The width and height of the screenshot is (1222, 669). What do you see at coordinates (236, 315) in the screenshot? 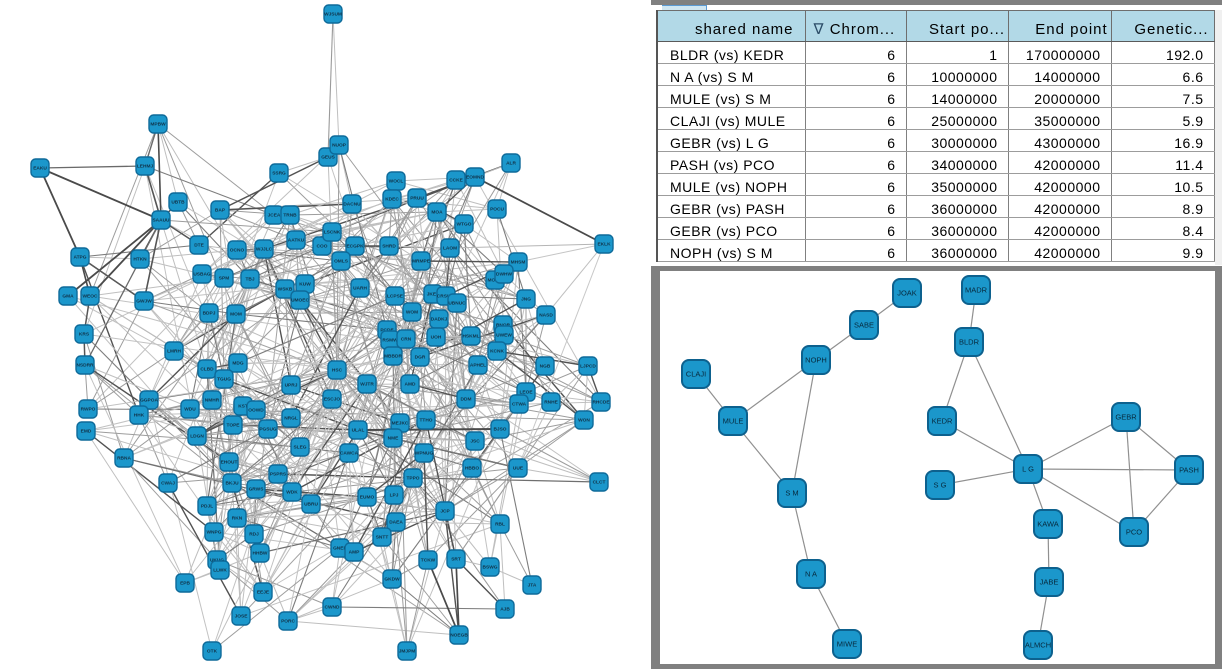
I see `svg-text: MOM` at bounding box center [236, 315].